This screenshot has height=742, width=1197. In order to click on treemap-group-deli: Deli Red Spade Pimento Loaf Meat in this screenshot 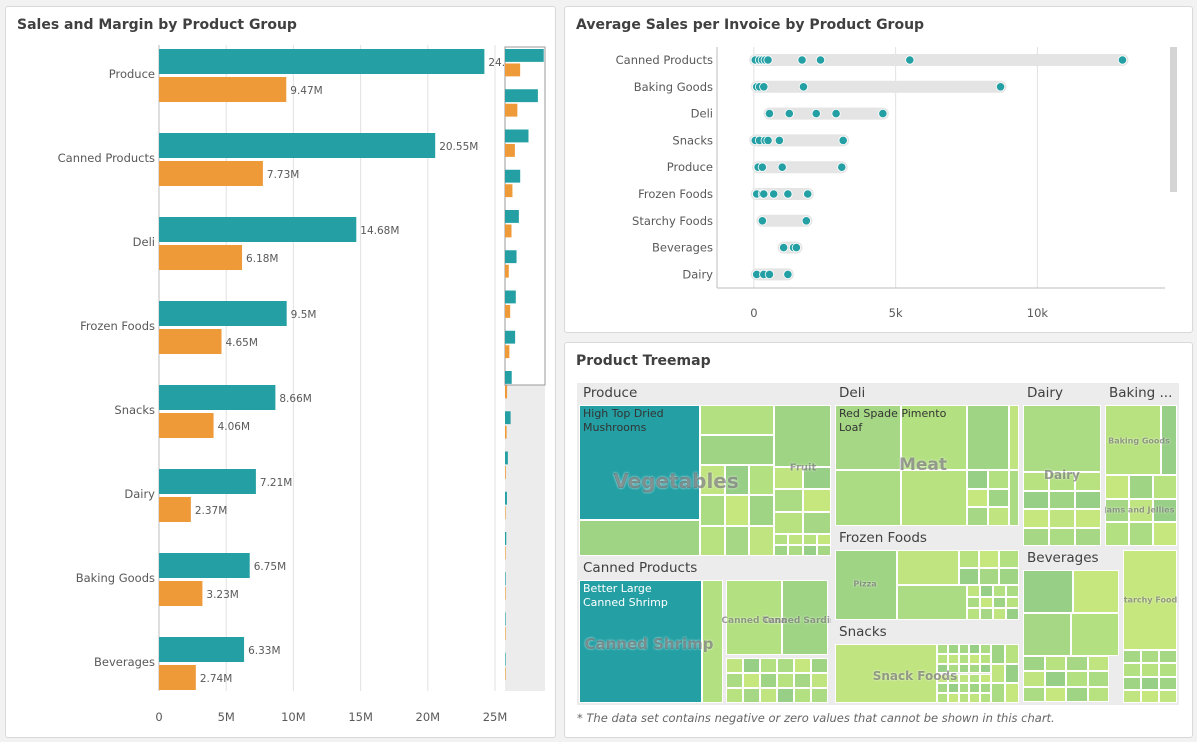, I will do `click(927, 455)`.